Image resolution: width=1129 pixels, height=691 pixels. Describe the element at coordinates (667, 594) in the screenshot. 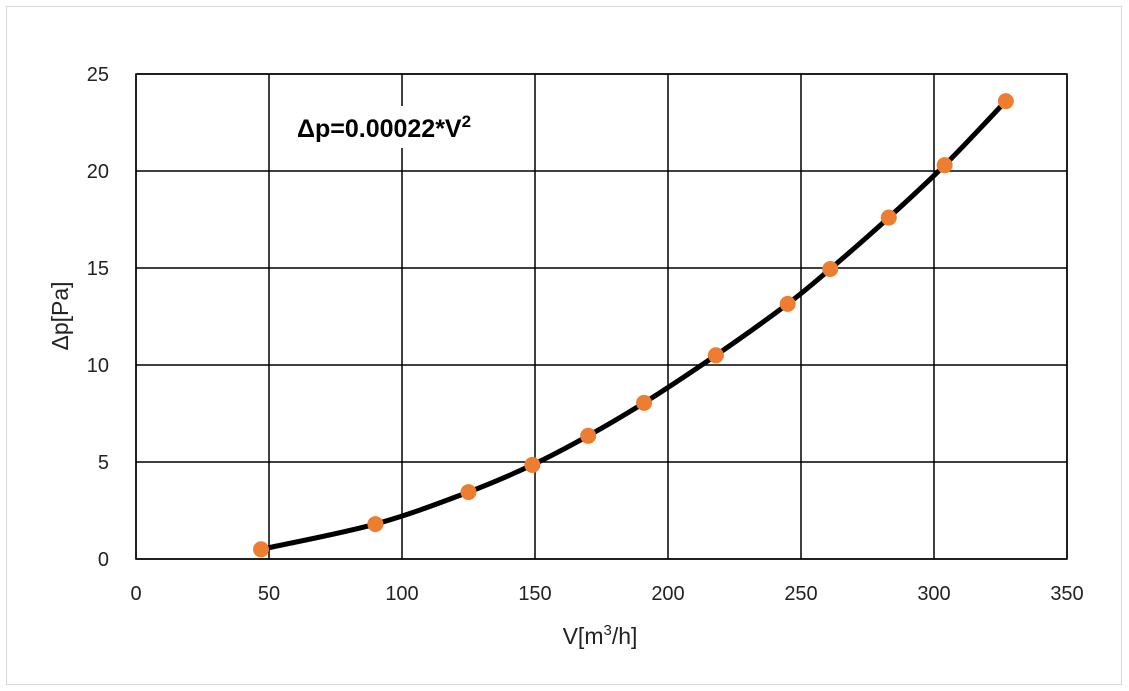

I see `x-tick-label: 200` at that location.